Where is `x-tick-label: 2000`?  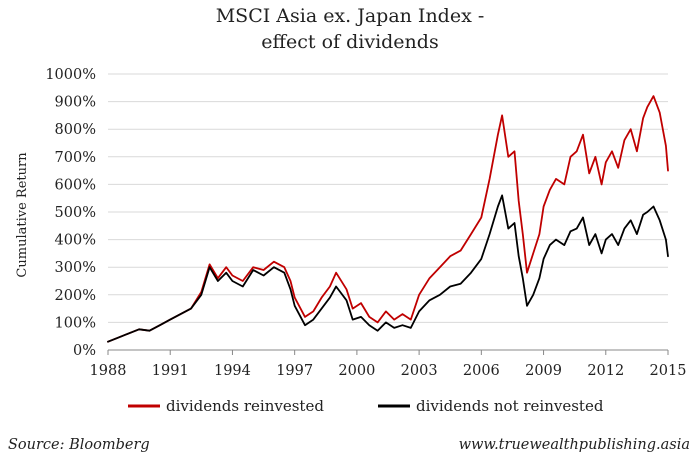
x-tick-label: 2000 is located at coordinates (356, 371).